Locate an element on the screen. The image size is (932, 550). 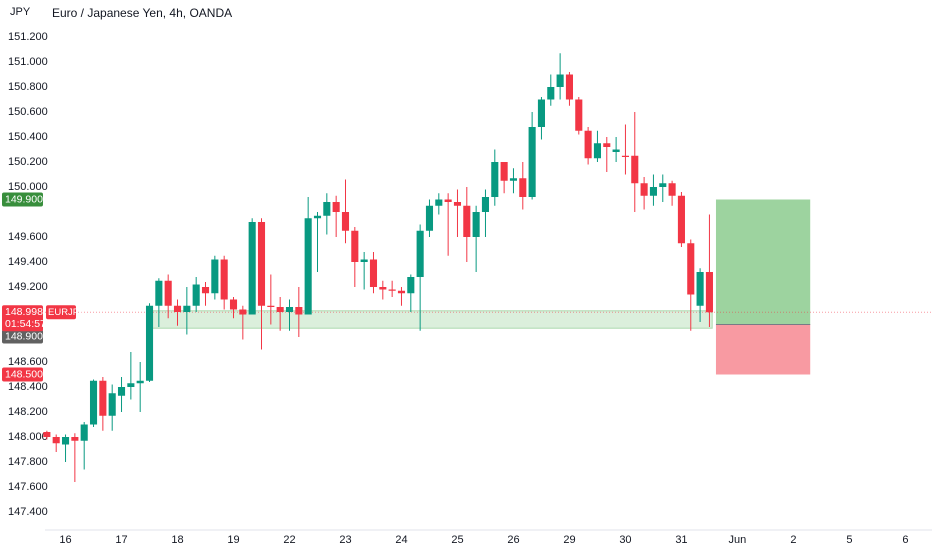
y-tick-label: 148.400 is located at coordinates (28, 387).